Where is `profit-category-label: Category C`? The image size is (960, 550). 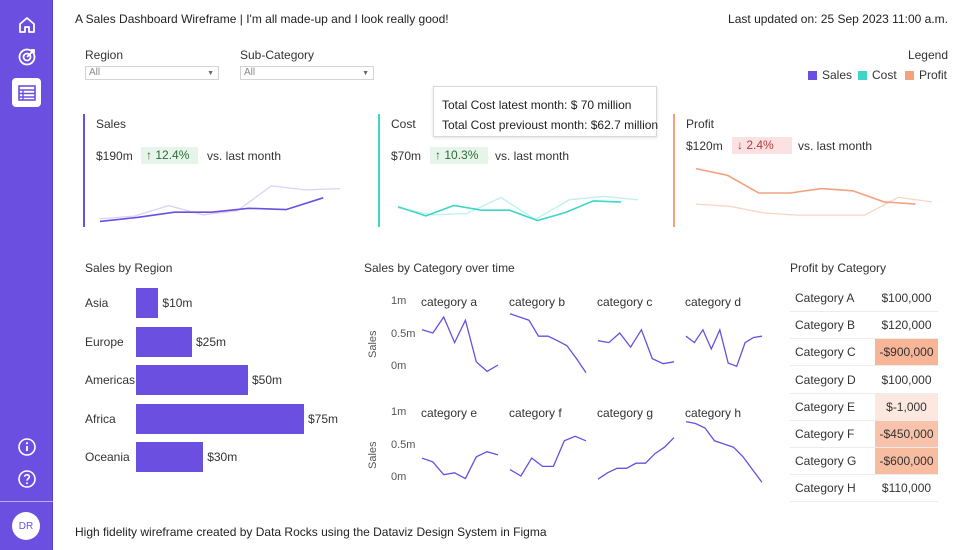 profit-category-label: Category C is located at coordinates (825, 352).